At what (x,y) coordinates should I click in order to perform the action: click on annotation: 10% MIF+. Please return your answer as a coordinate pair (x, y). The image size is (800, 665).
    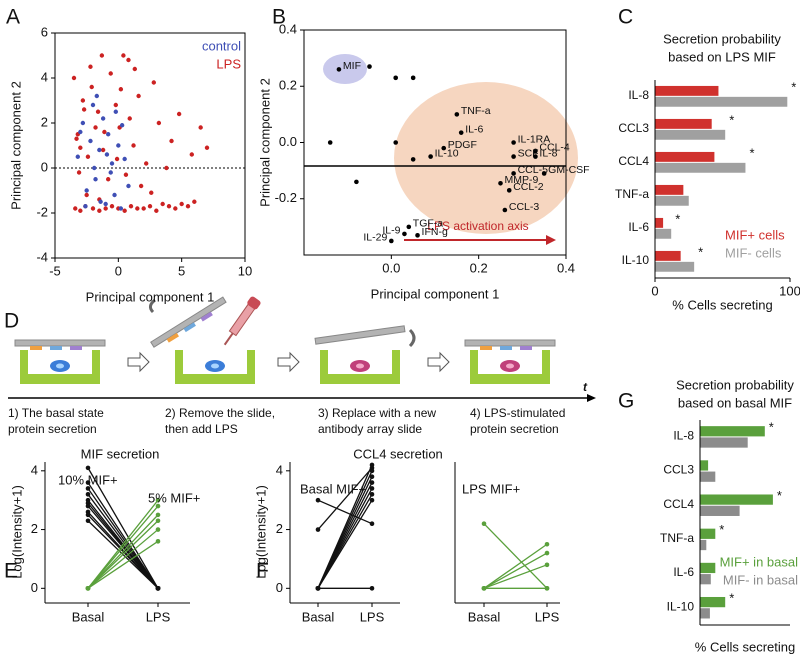
    Looking at the image, I should click on (88, 479).